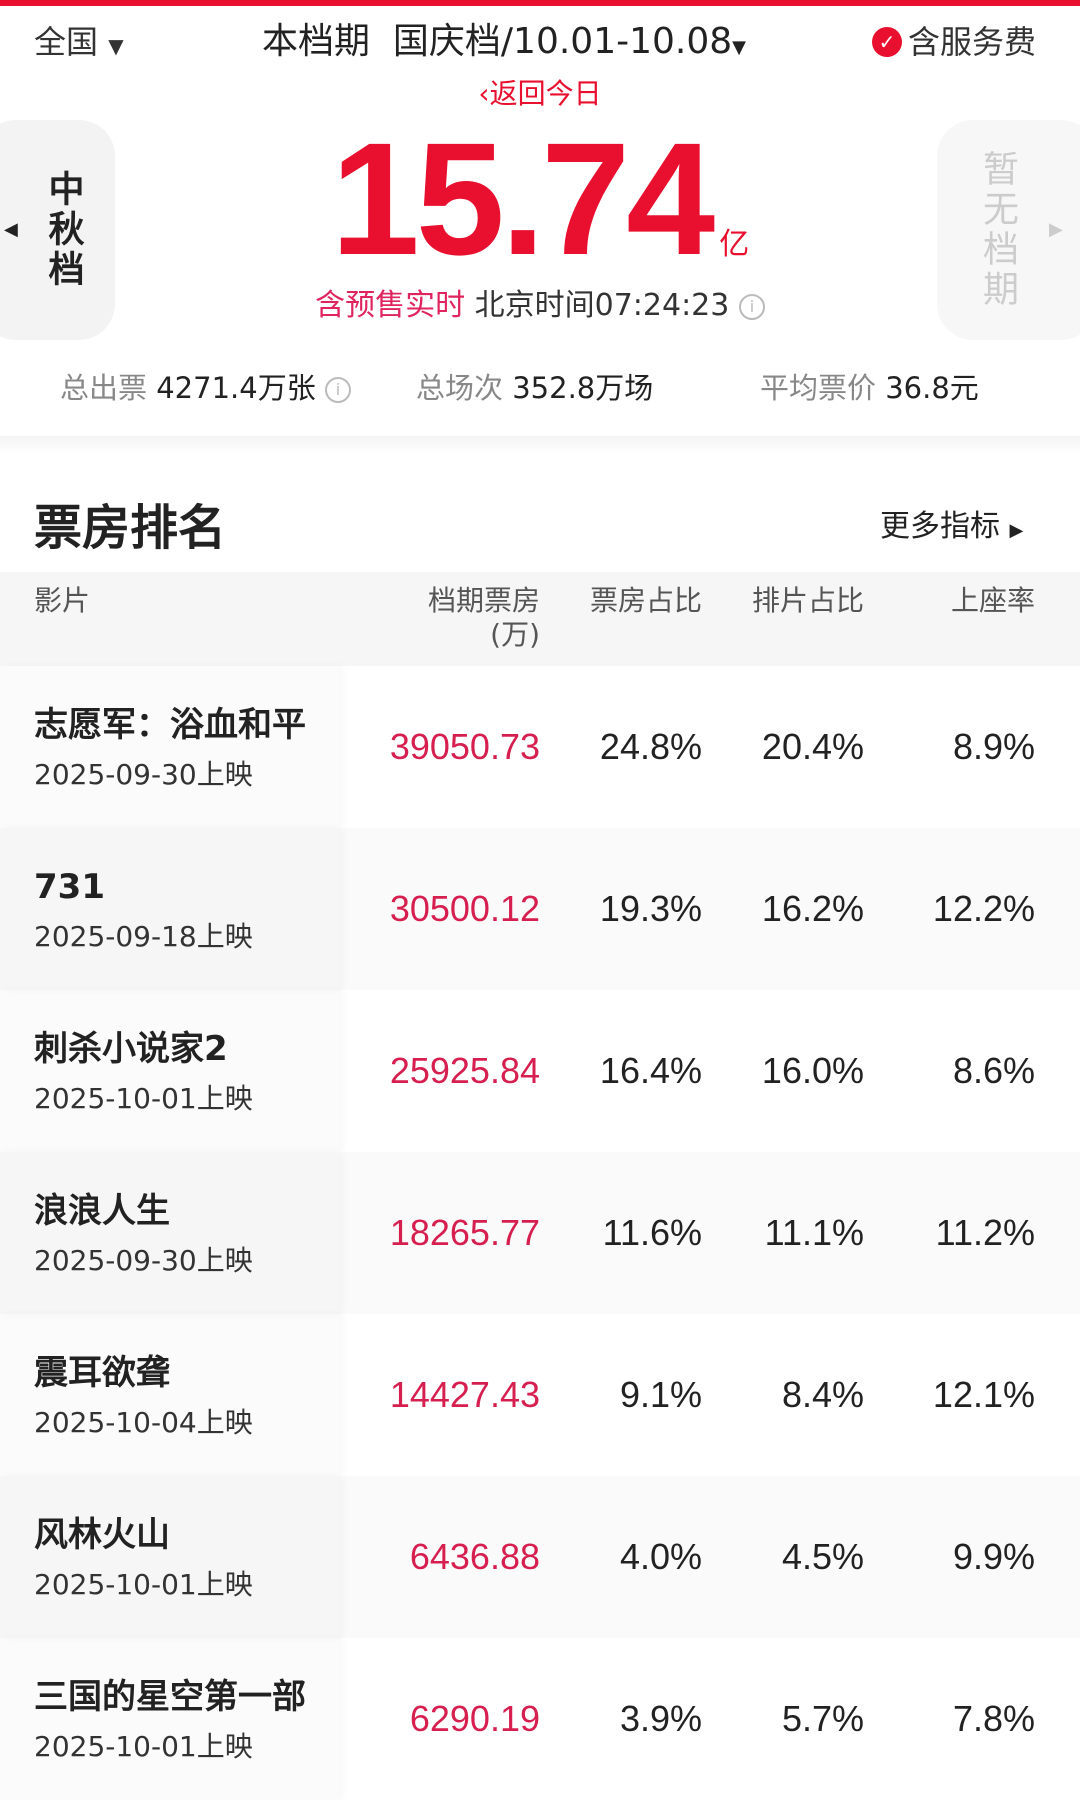 The image size is (1080, 1800). Describe the element at coordinates (102, 1373) in the screenshot. I see `film-name: 震耳欲聋` at that location.